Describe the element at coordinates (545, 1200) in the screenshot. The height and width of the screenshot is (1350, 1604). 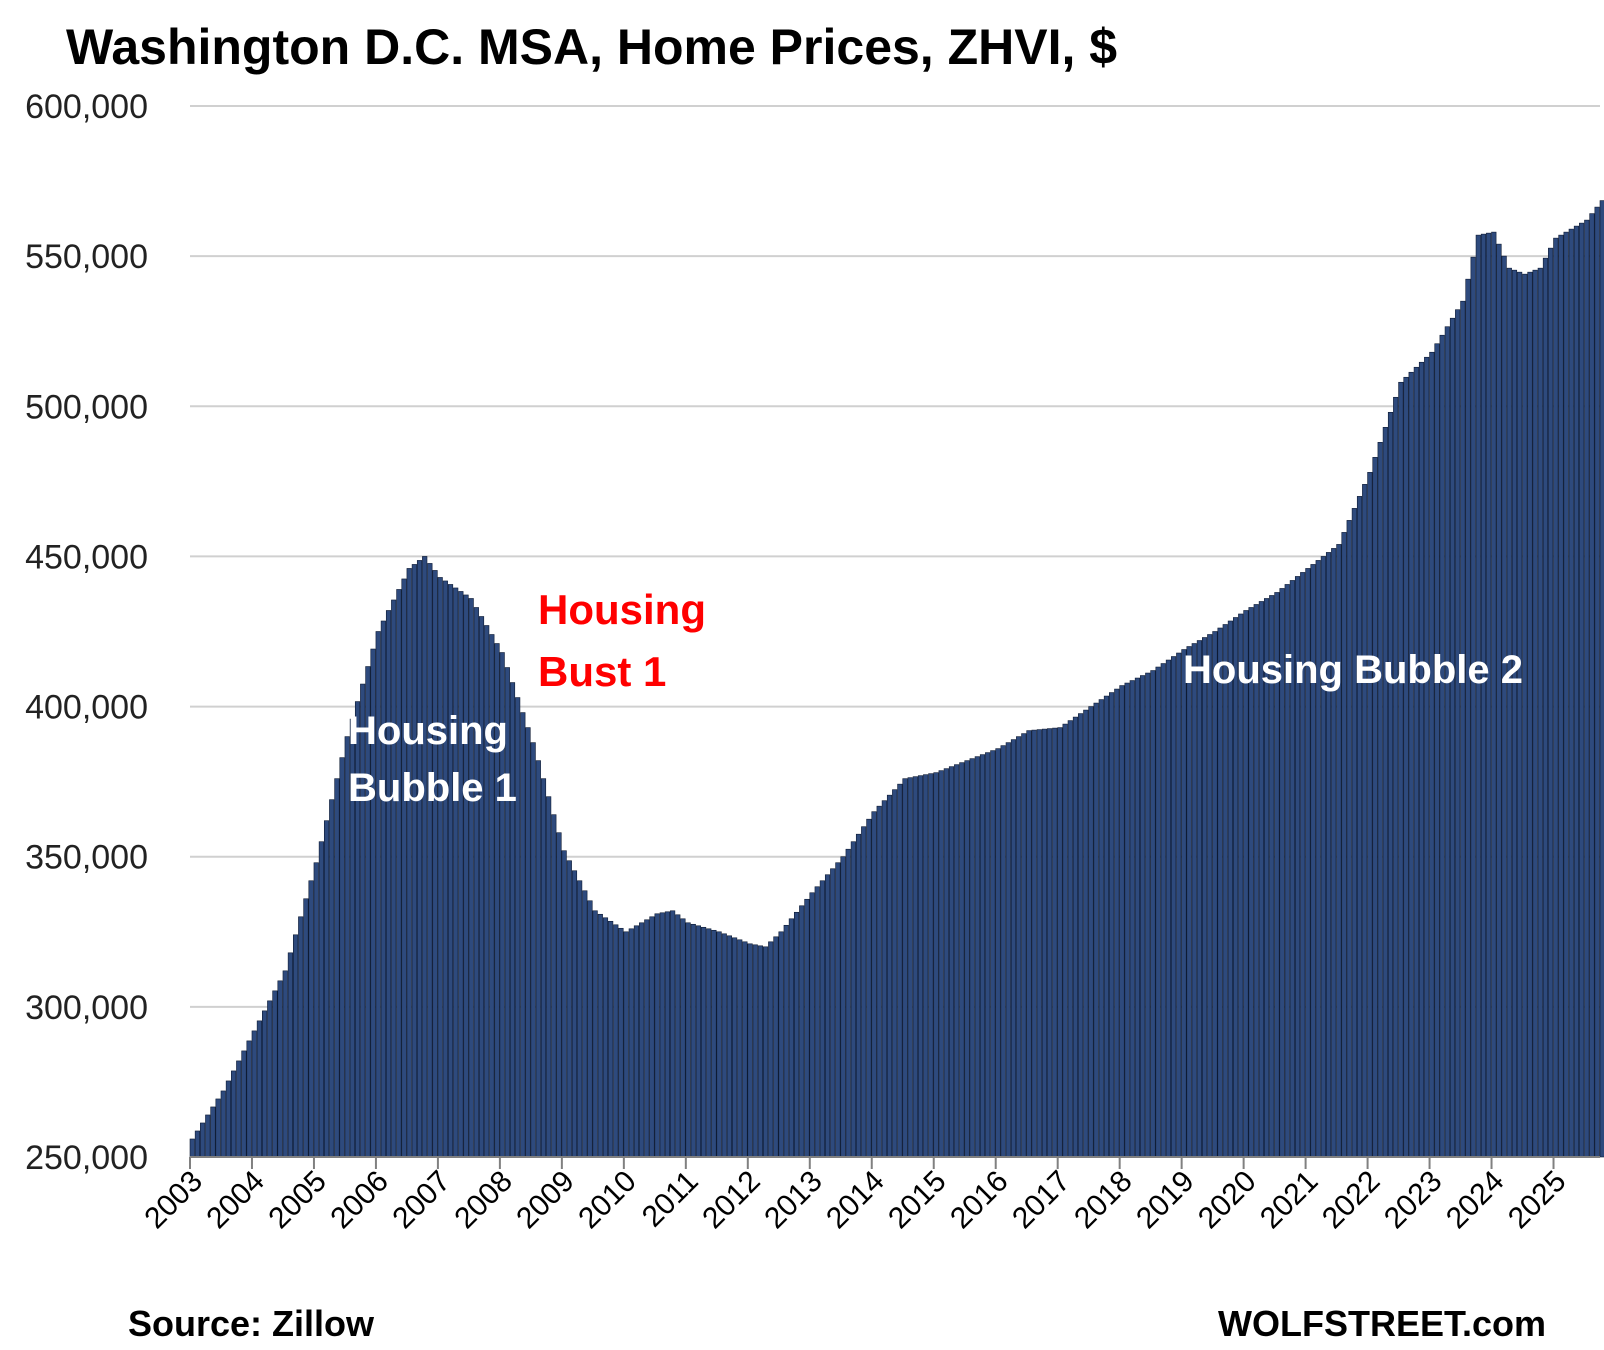
I see `x-tick-label: 2009` at that location.